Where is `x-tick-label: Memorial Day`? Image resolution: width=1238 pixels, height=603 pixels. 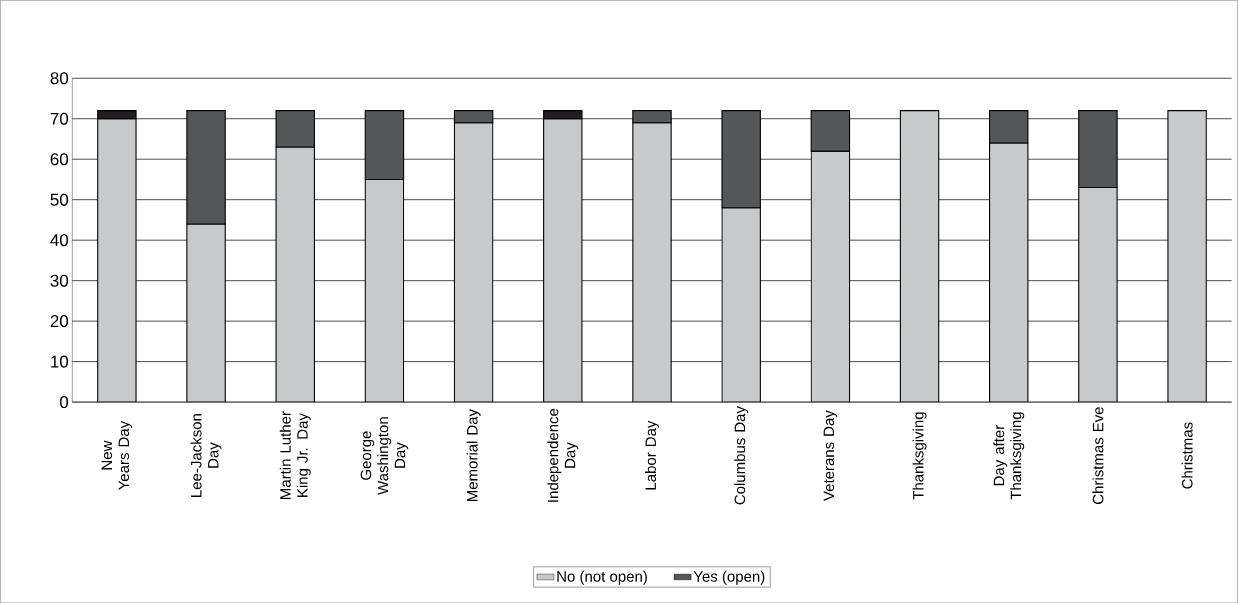
x-tick-label: Memorial Day is located at coordinates (473, 454).